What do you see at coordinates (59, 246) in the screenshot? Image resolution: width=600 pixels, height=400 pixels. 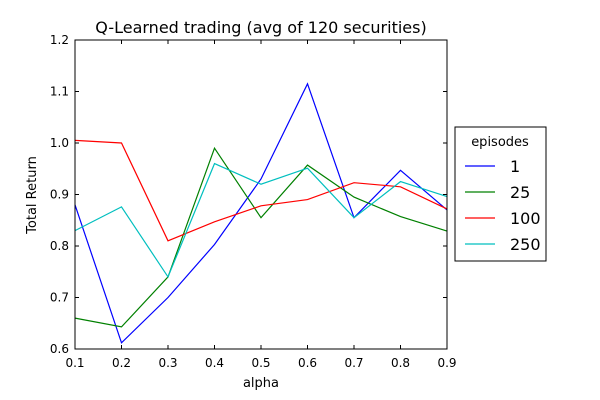 I see `y-tick-label: 0.8` at bounding box center [59, 246].